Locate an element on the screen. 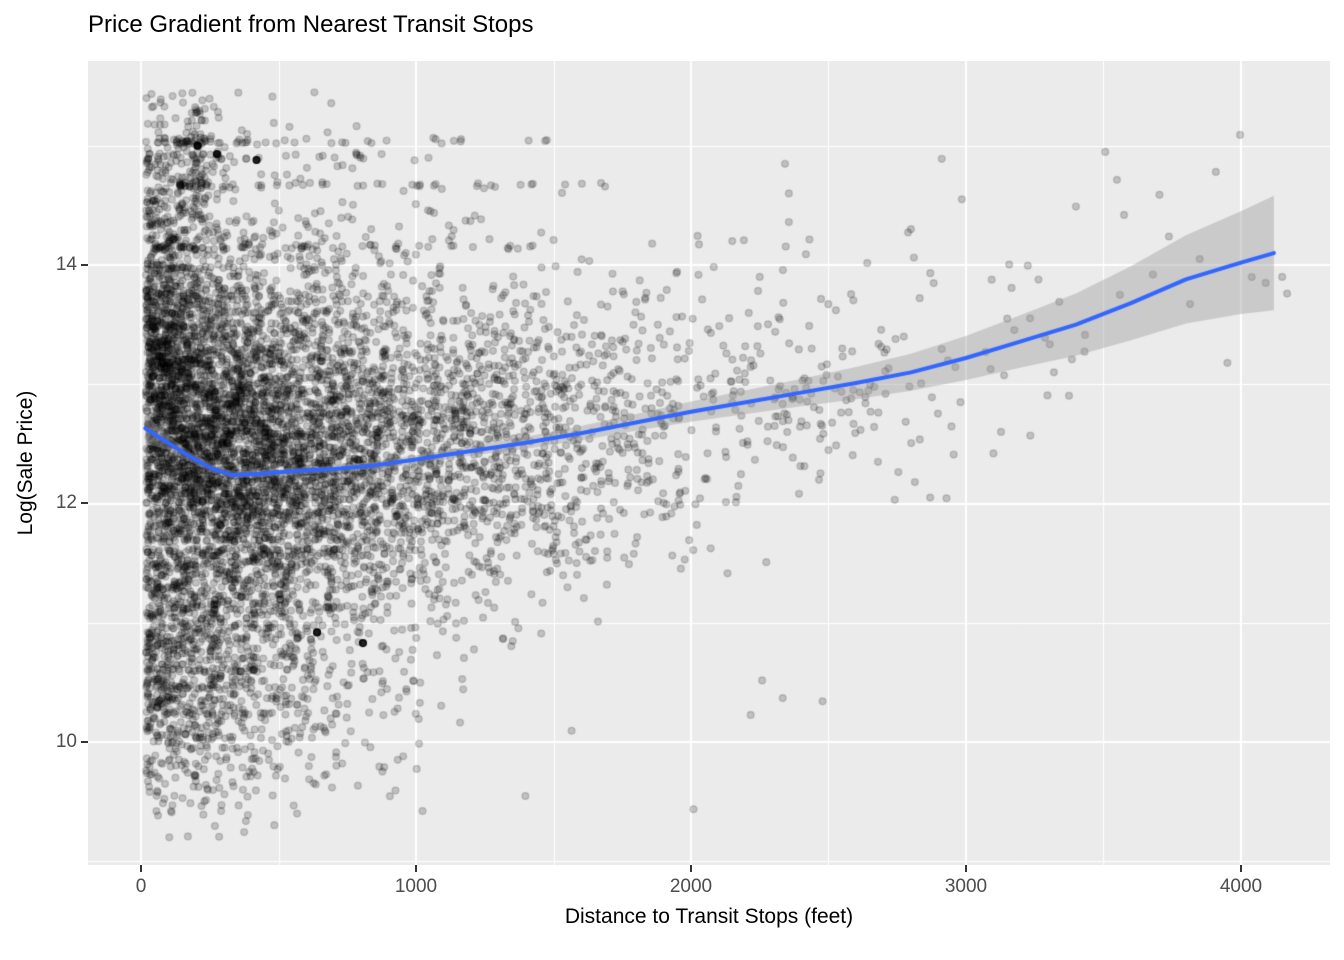 The image size is (1344, 960). x-tick-label-1000: 1000 is located at coordinates (416, 886).